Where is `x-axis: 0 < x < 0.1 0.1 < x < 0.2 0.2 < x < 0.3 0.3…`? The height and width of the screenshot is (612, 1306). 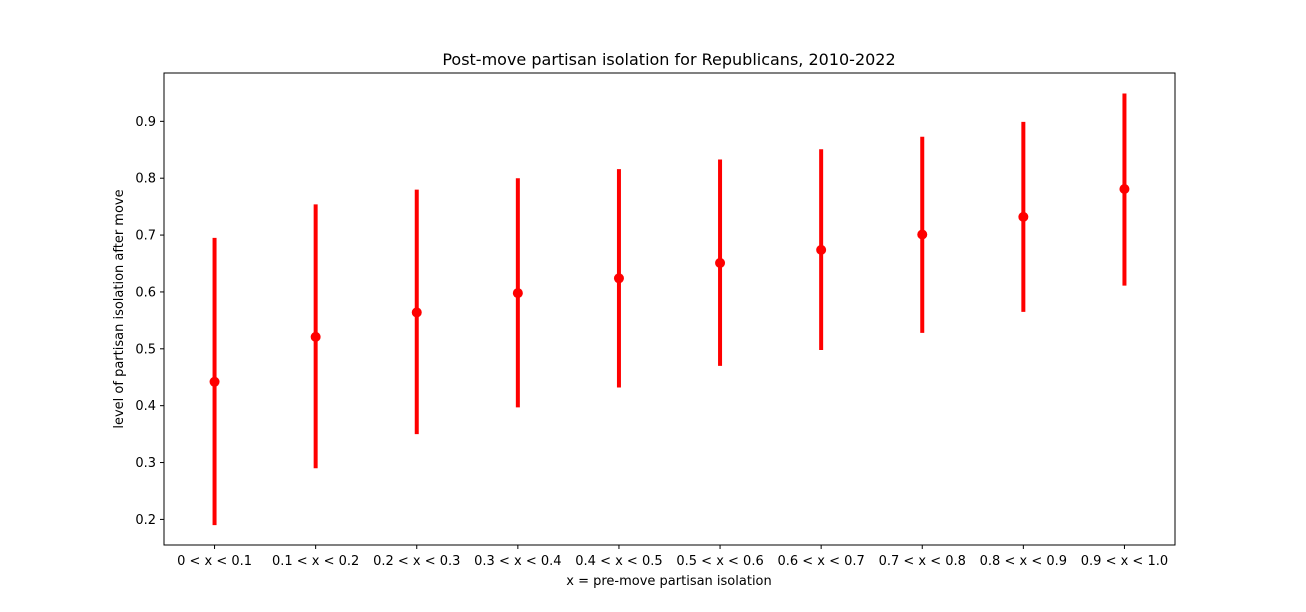
x-axis: 0 < x < 0.1 0.1 < x < 0.2 0.2 < x < 0.3 0.3… is located at coordinates (672, 557).